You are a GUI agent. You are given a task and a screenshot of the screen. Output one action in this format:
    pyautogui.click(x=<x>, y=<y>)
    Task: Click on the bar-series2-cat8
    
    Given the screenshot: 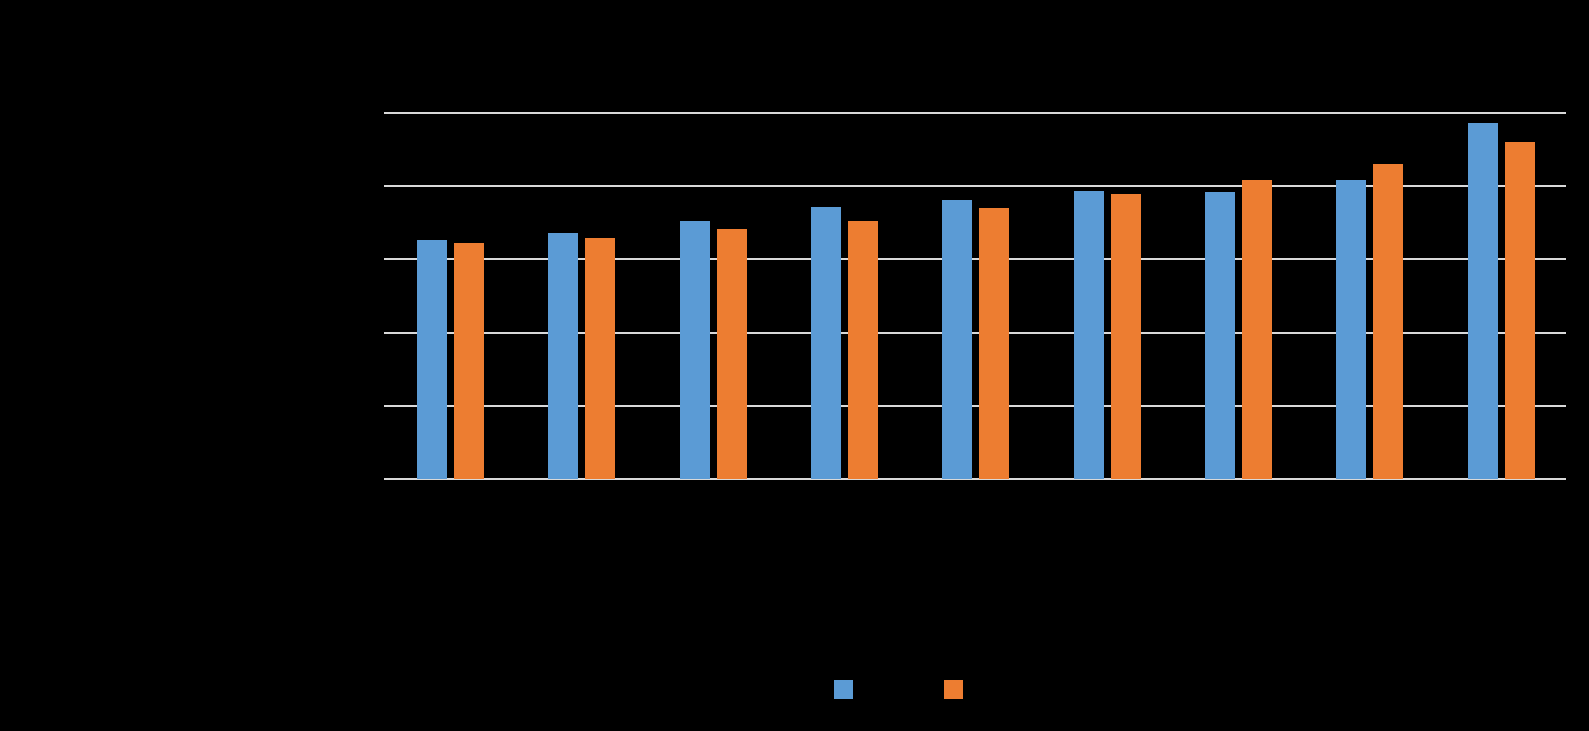 What is the action you would take?
    pyautogui.click(x=1388, y=321)
    